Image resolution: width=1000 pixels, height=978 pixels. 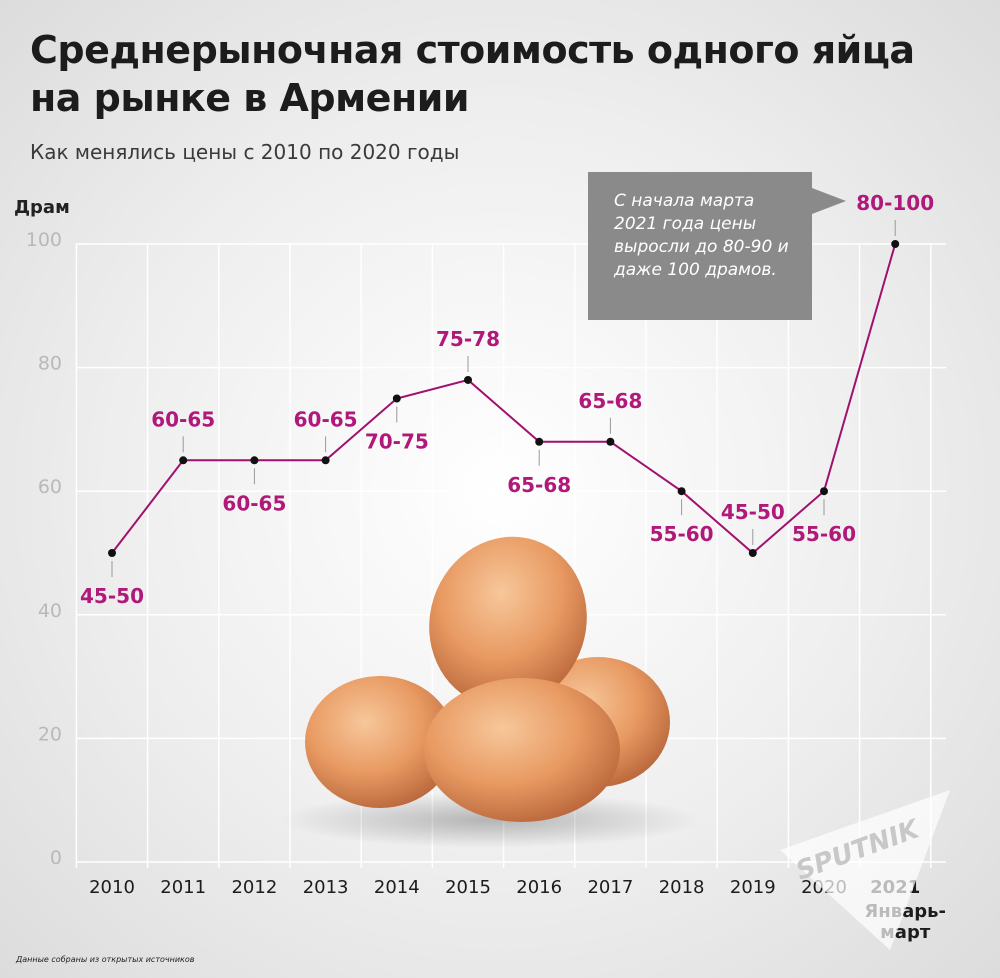 I want to click on y-tick-label: 20, so click(x=50, y=734).